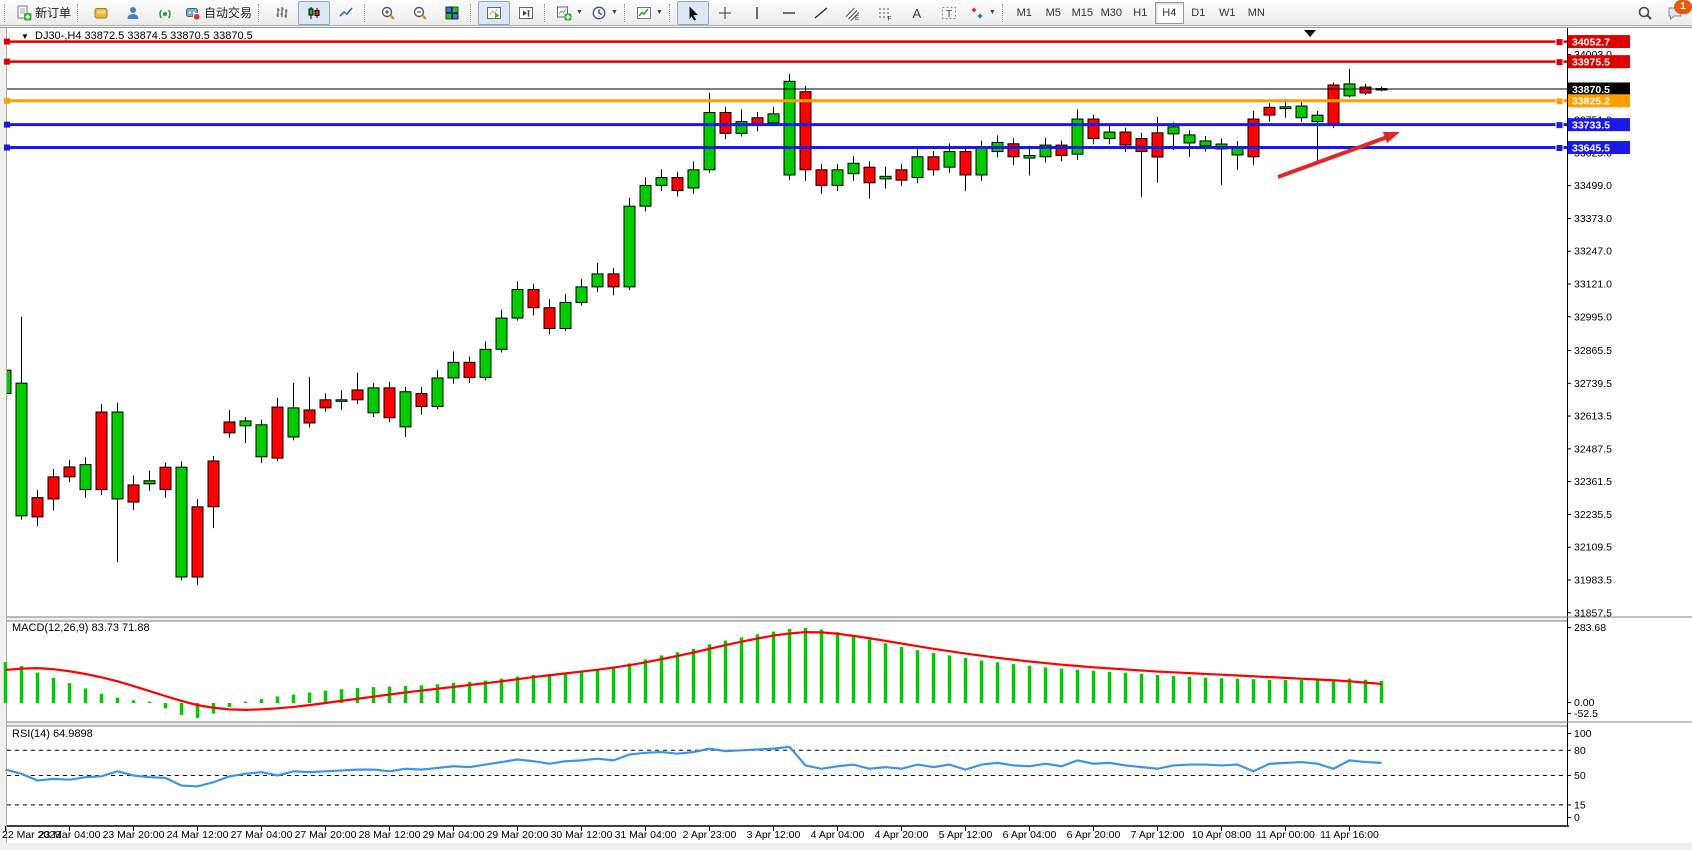  I want to click on timeframe-button-h1: H1, so click(1140, 12).